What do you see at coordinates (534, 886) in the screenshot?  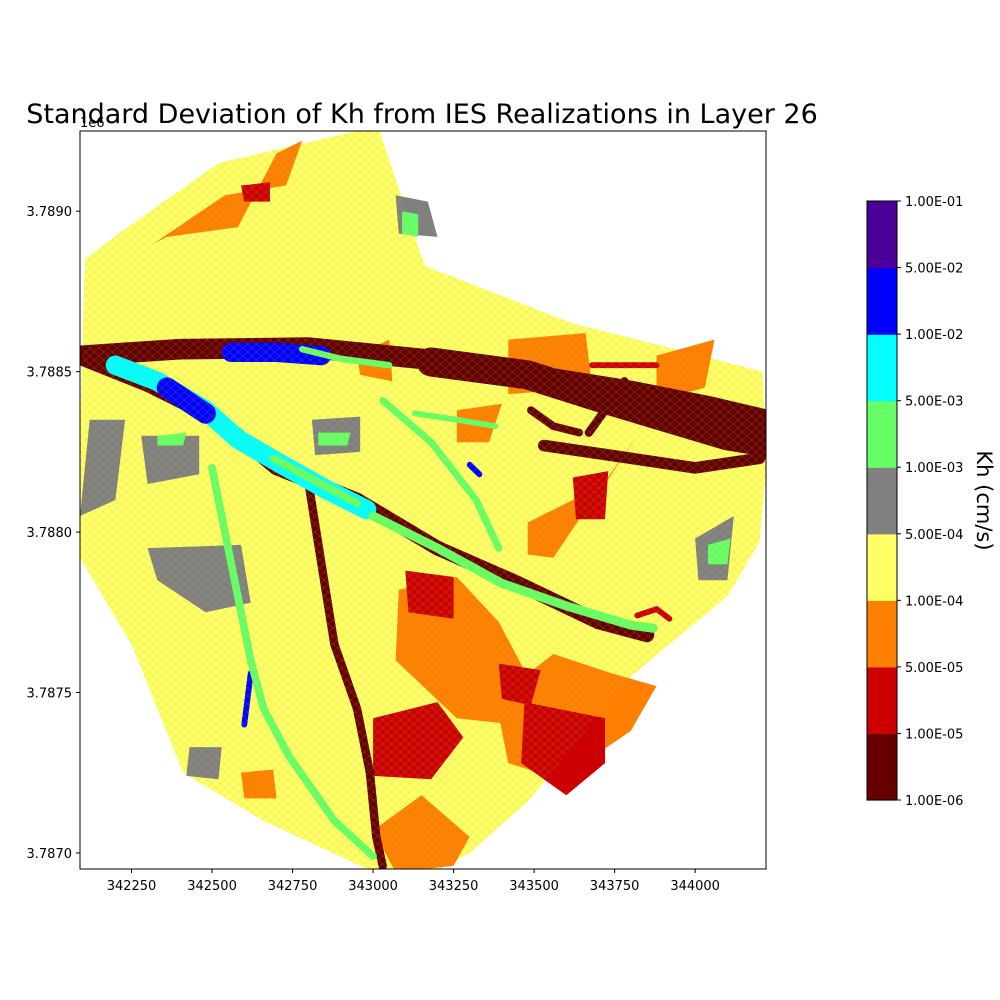 I see `x-tick-label: 343500` at bounding box center [534, 886].